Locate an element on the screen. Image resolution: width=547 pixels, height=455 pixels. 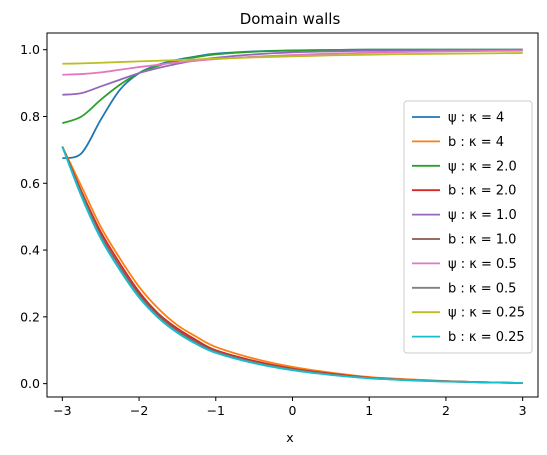
y-tick-label: 0.0 is located at coordinates (30, 383).